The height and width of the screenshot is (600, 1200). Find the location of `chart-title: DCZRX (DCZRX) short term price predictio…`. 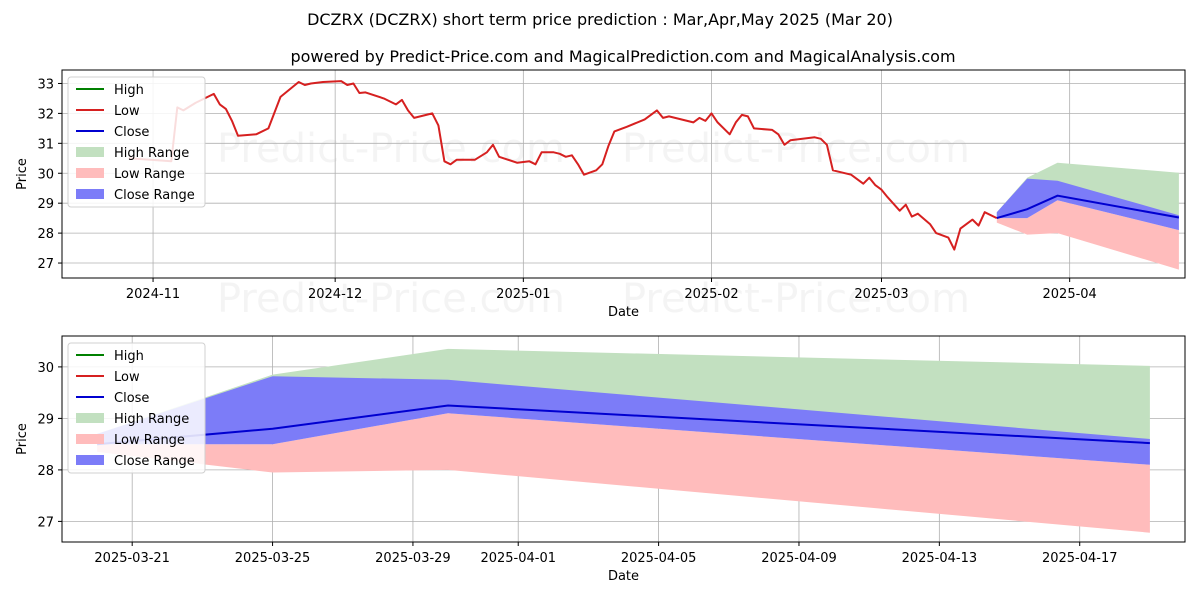

chart-title: DCZRX (DCZRX) short term price predictio… is located at coordinates (600, 19).